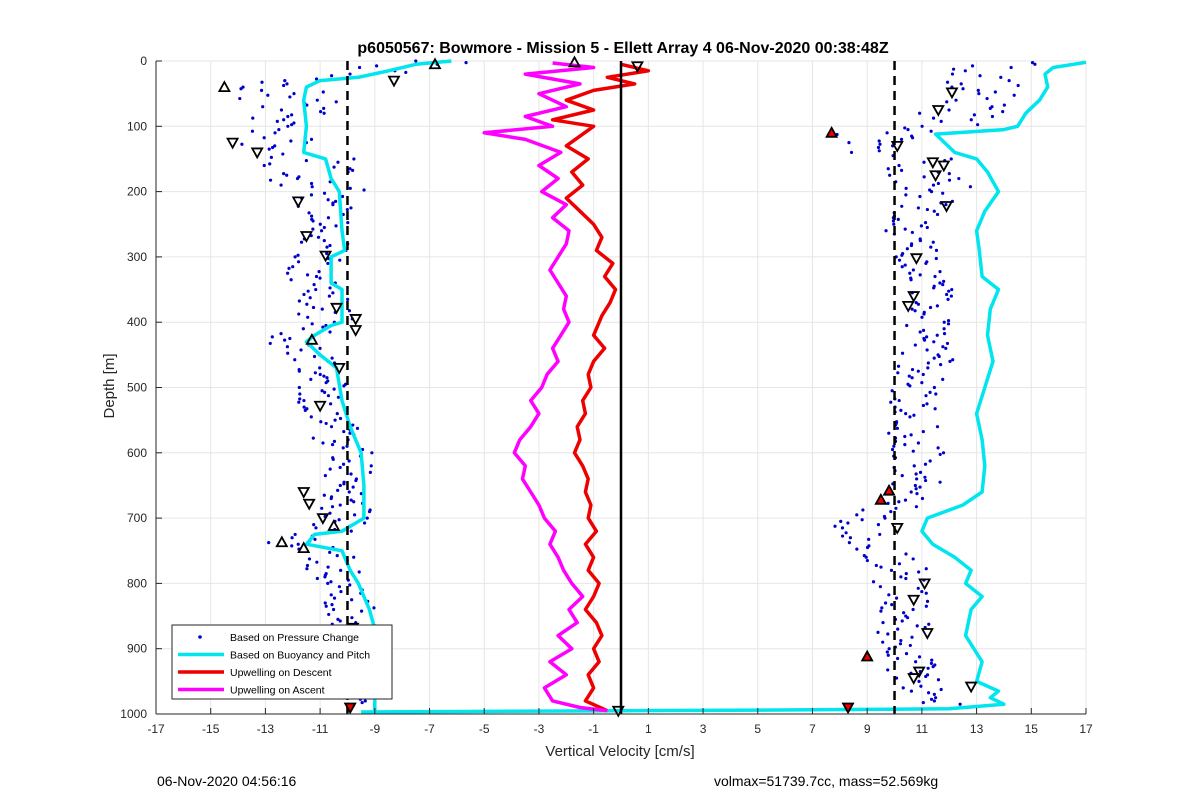  What do you see at coordinates (1032, 729) in the screenshot?
I see `x-tick-label: 15` at bounding box center [1032, 729].